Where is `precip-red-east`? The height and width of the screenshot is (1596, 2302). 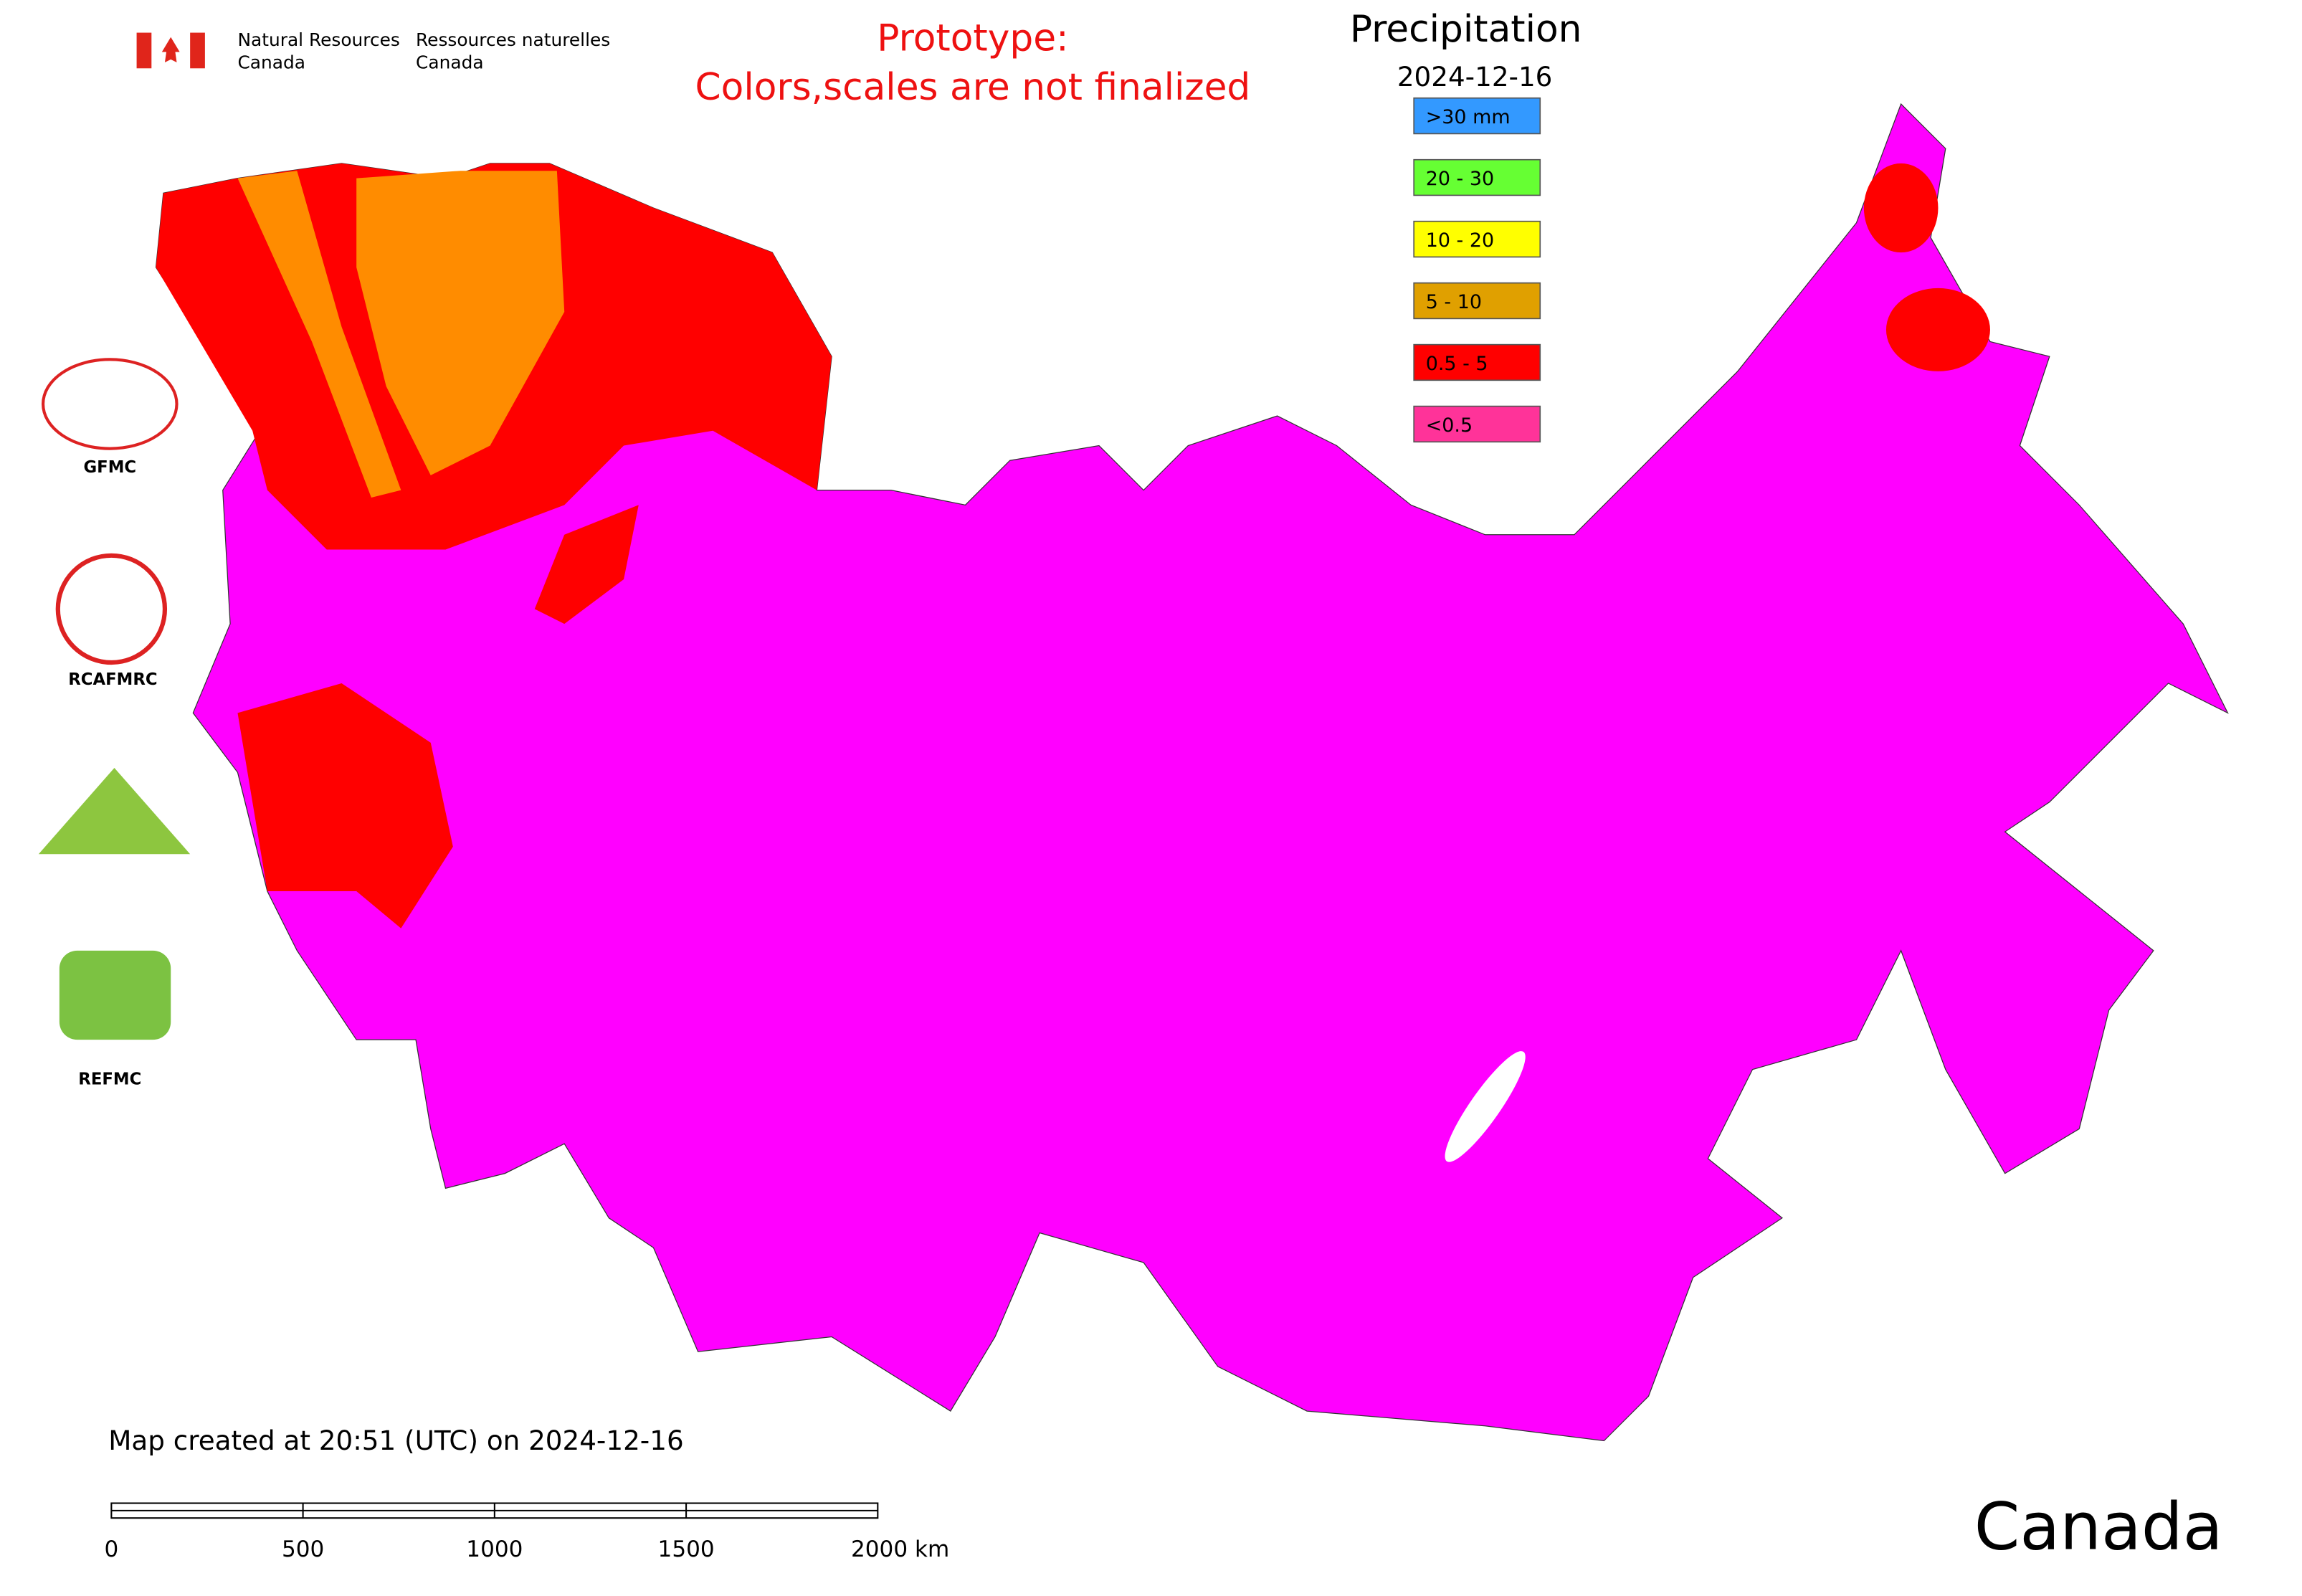 precip-red-east is located at coordinates (1937, 329).